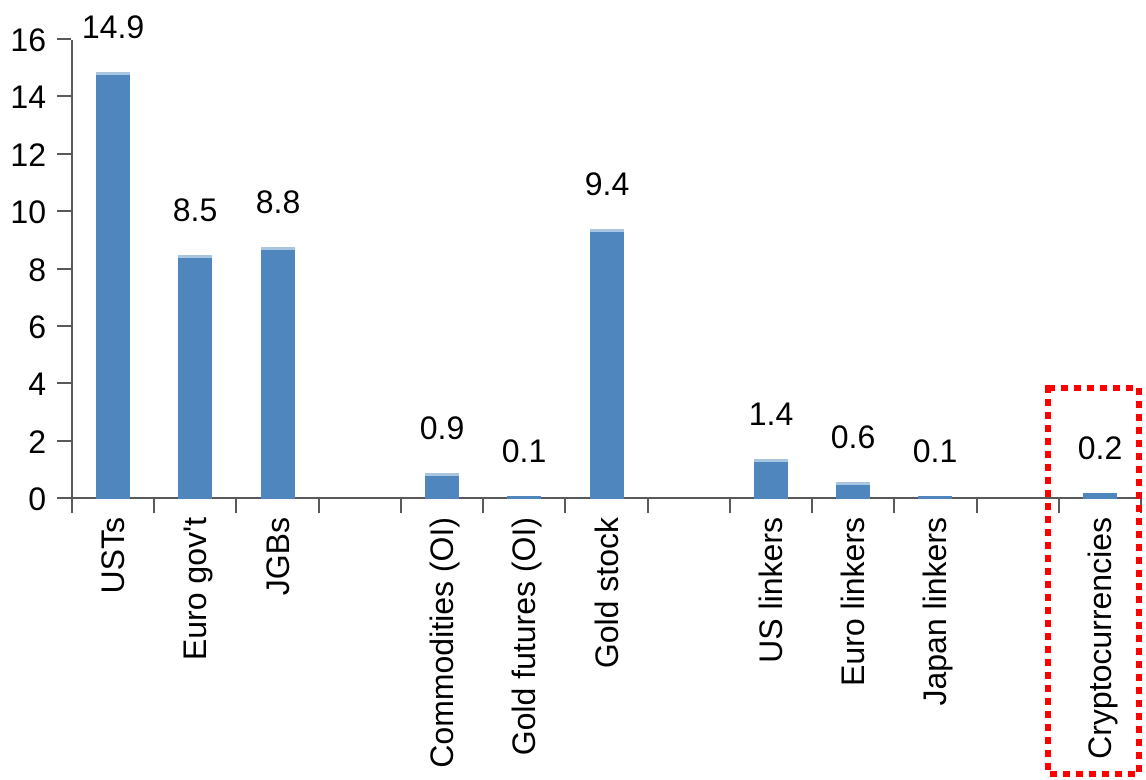 The height and width of the screenshot is (780, 1146). I want to click on bar-japan-linkers, so click(935, 497).